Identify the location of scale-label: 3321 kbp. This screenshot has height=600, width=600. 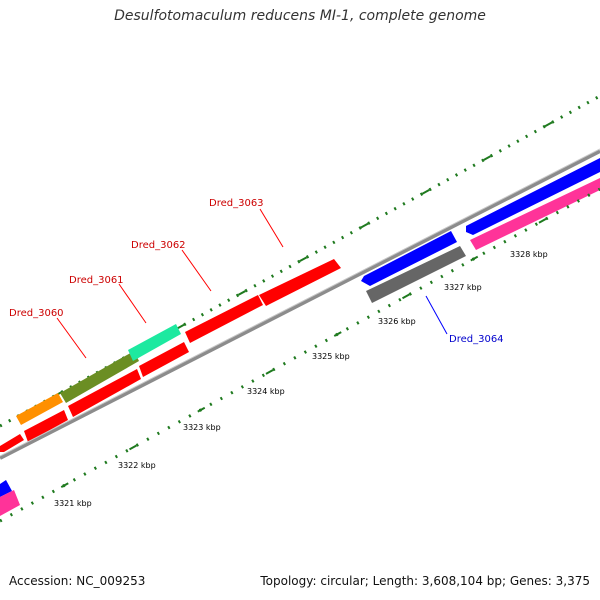
(73, 503).